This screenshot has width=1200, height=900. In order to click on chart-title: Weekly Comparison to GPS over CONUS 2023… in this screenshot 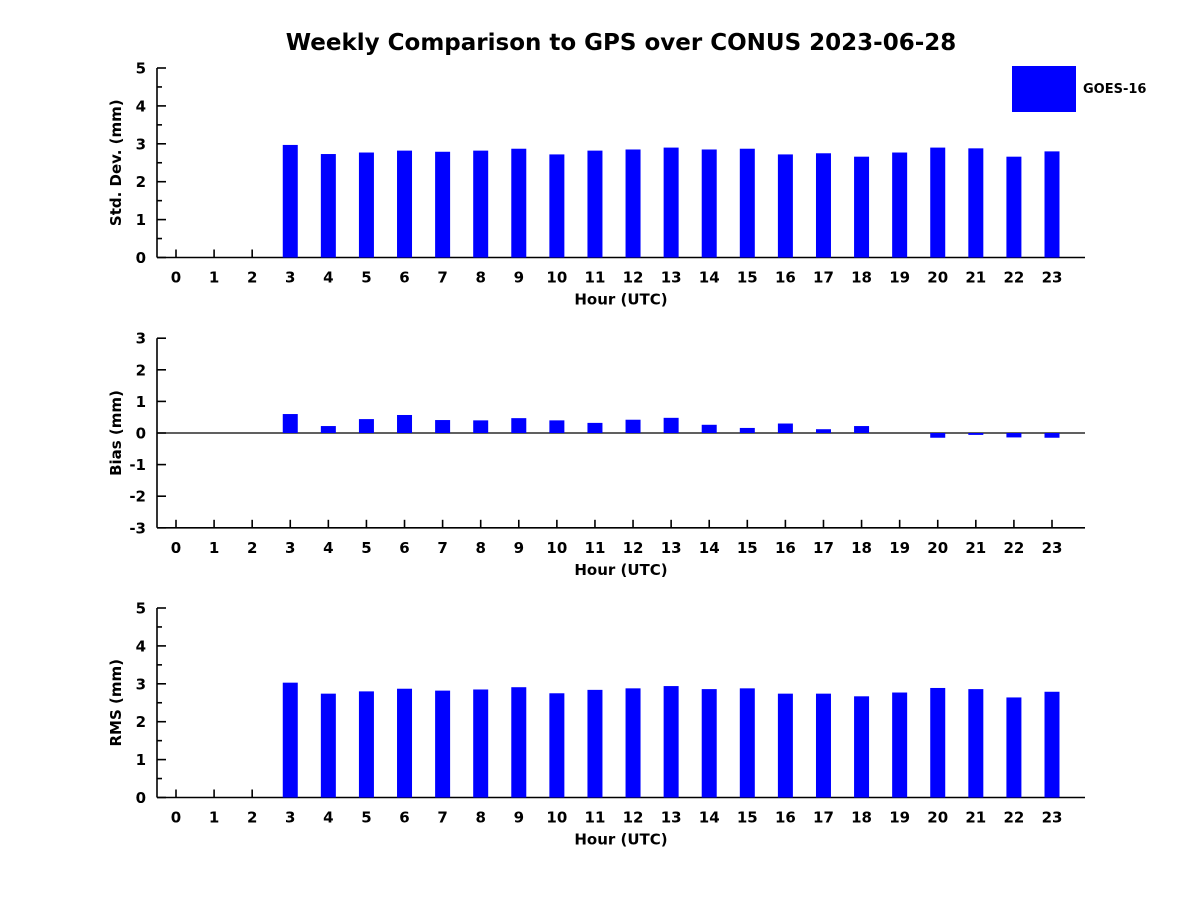, I will do `click(621, 43)`.